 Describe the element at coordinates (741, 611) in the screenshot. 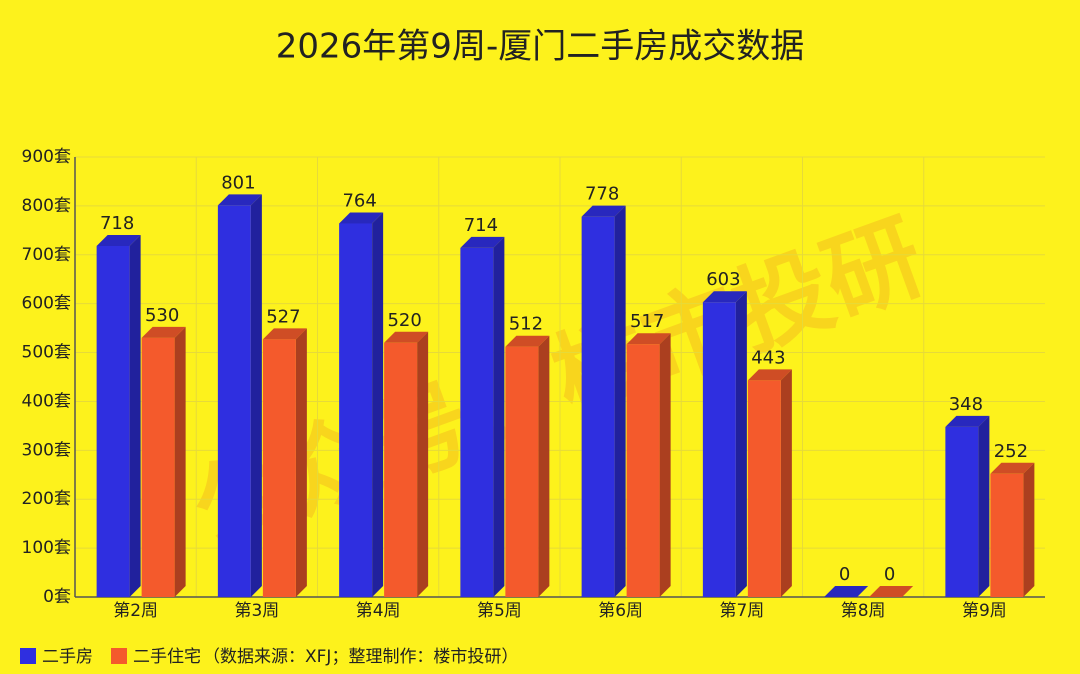

I see `x-tick-label: 第7周` at that location.